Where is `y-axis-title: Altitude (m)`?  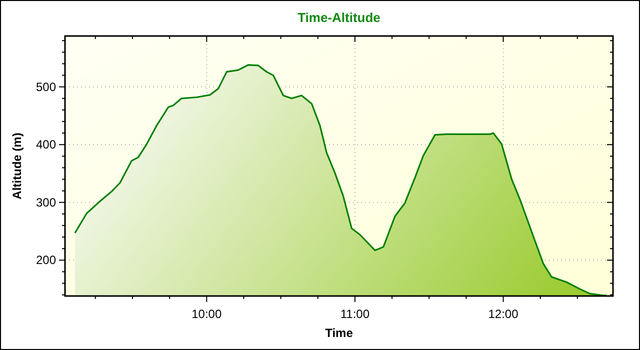 y-axis-title: Altitude (m) is located at coordinates (17, 166).